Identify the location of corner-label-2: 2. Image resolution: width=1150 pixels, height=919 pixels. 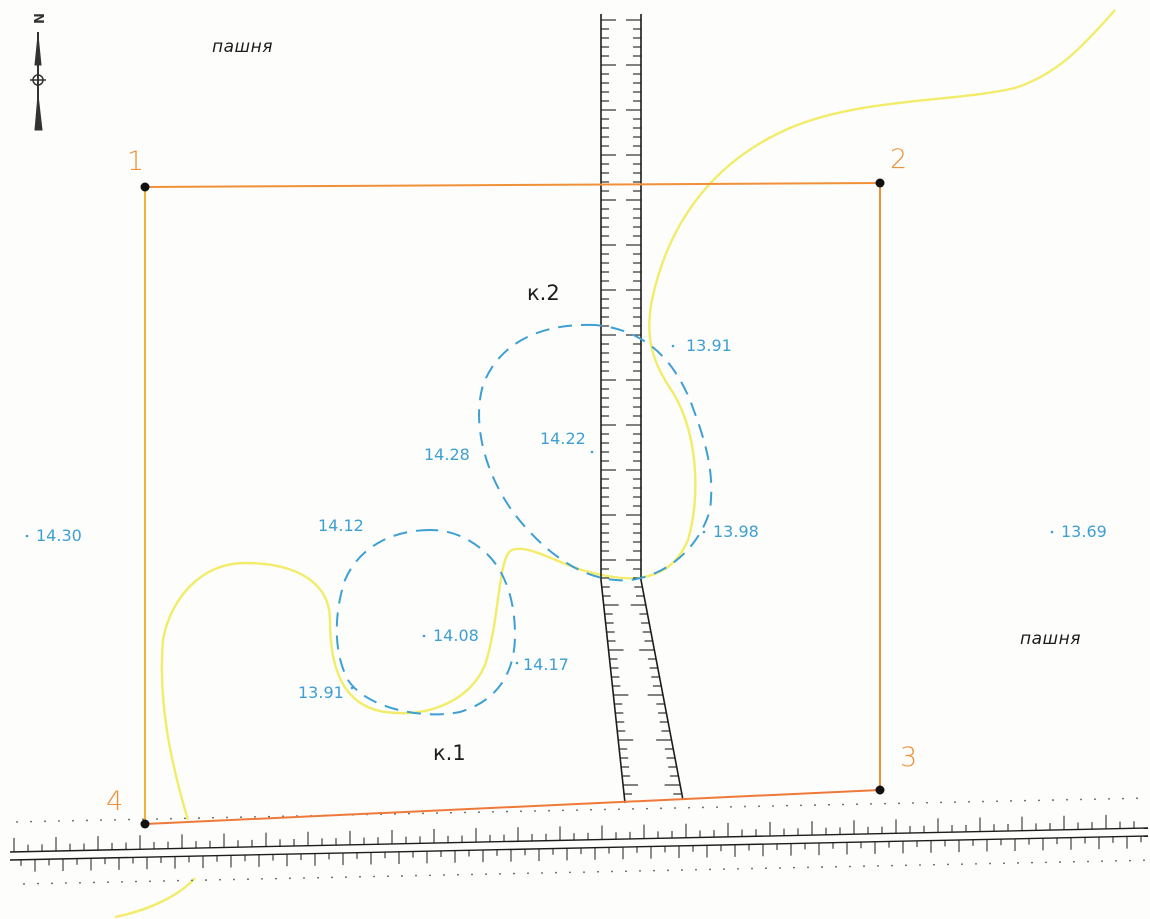
(899, 159).